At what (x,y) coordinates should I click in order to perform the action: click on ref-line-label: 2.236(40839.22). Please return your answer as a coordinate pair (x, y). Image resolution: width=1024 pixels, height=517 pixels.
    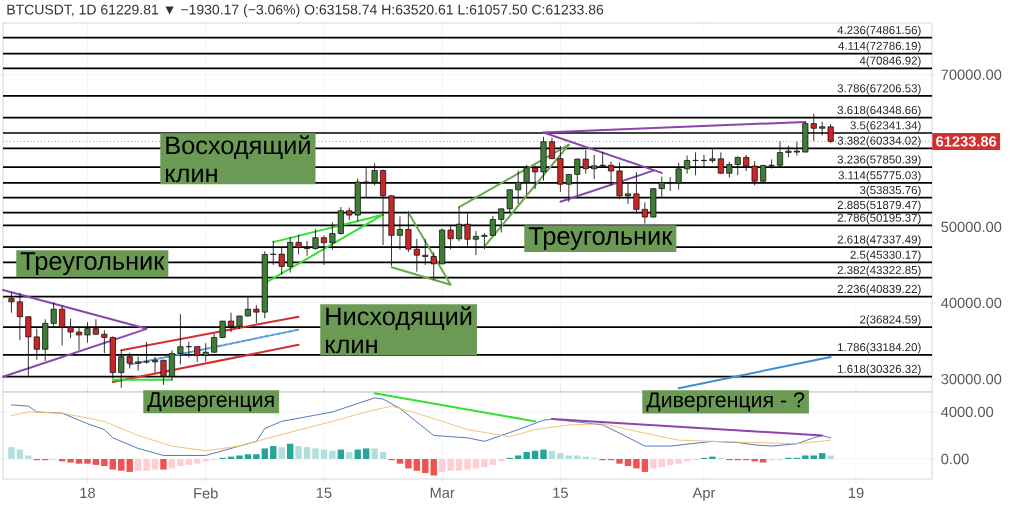
    Looking at the image, I should click on (879, 290).